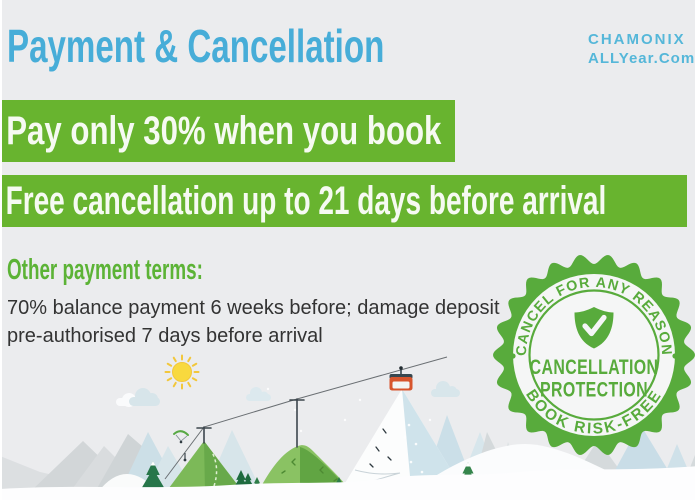 The width and height of the screenshot is (700, 500). I want to click on badge-protection-label: PROTECTION, so click(594, 390).